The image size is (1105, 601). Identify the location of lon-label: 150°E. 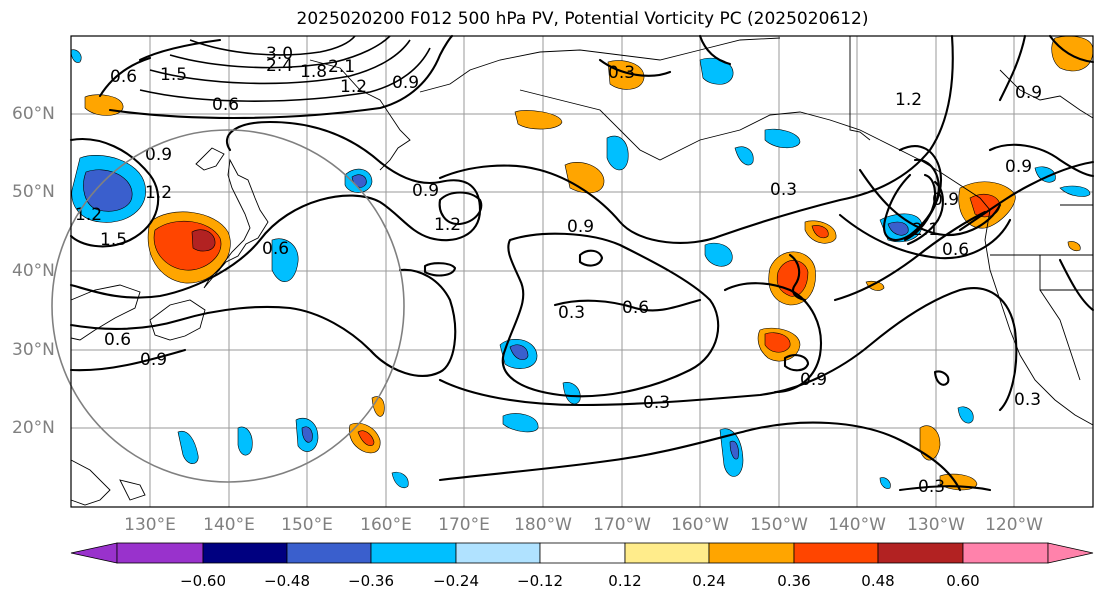
(307, 525).